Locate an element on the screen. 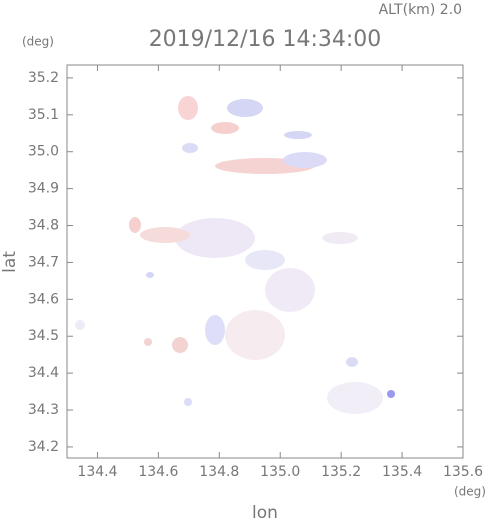 The width and height of the screenshot is (491, 521). y-tick-label: 34.6 is located at coordinates (43, 299).